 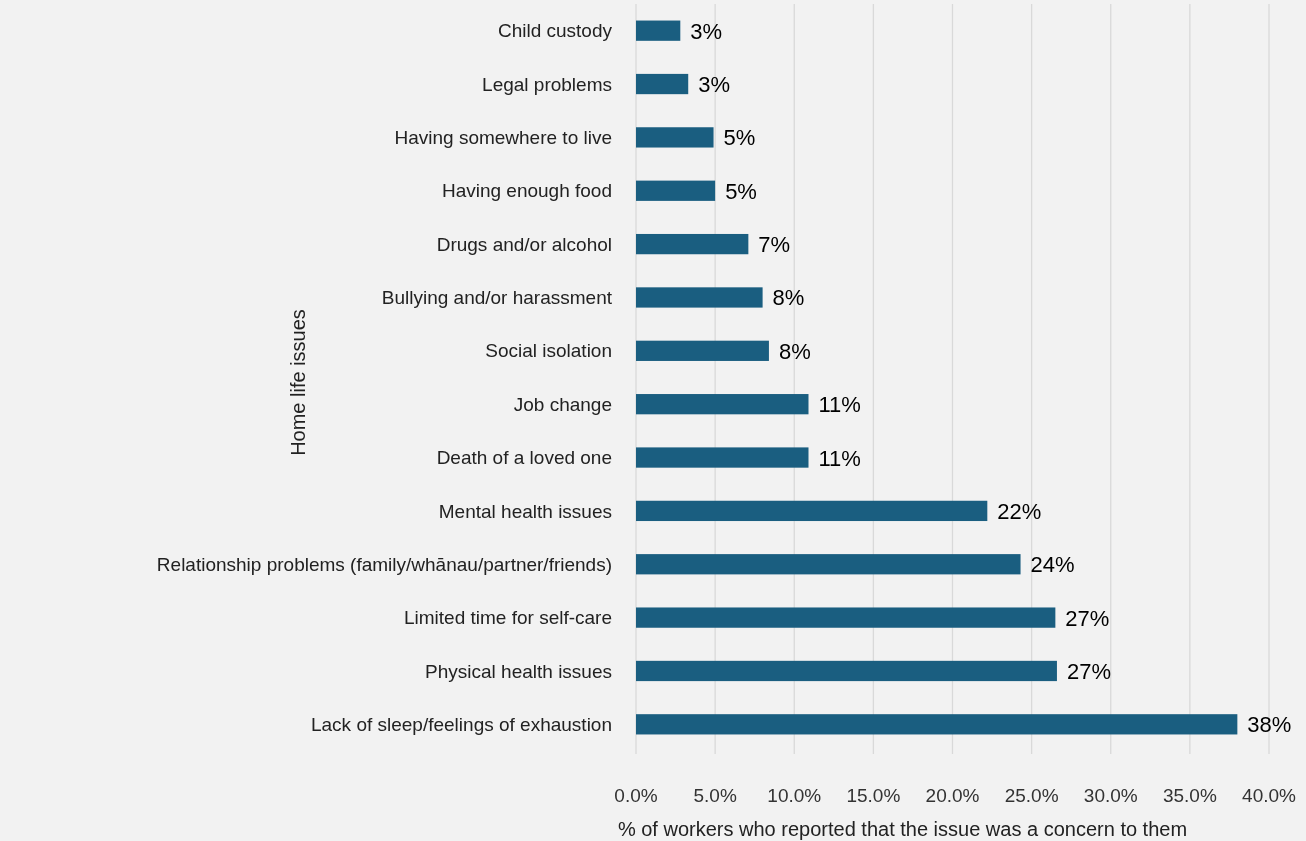 What do you see at coordinates (384, 564) in the screenshot?
I see `y-tick-label: Relationship problems (family/whānau/partner/friends)` at bounding box center [384, 564].